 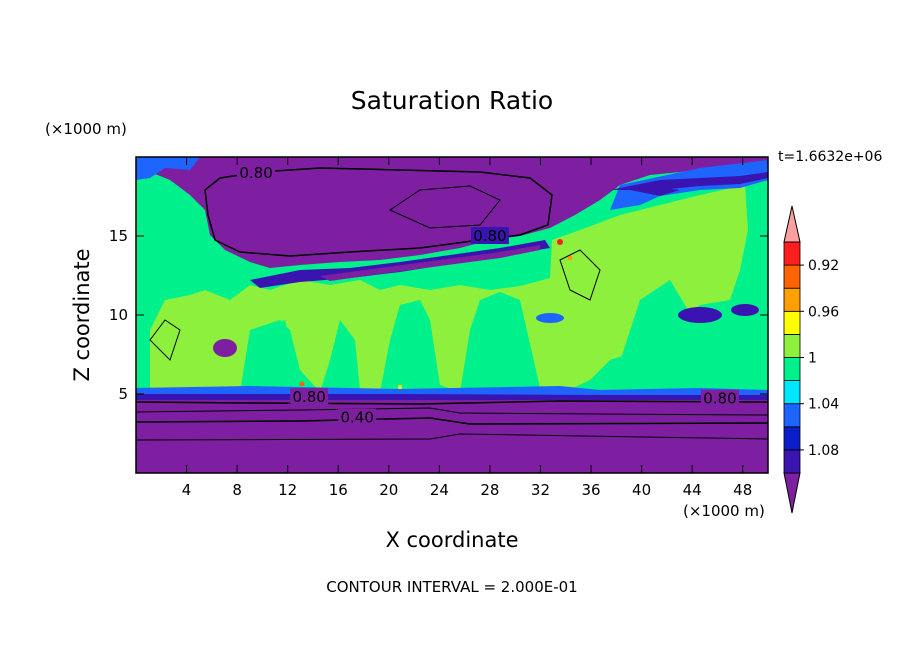 I want to click on x-unit-label: (×1000 m), so click(x=724, y=511).